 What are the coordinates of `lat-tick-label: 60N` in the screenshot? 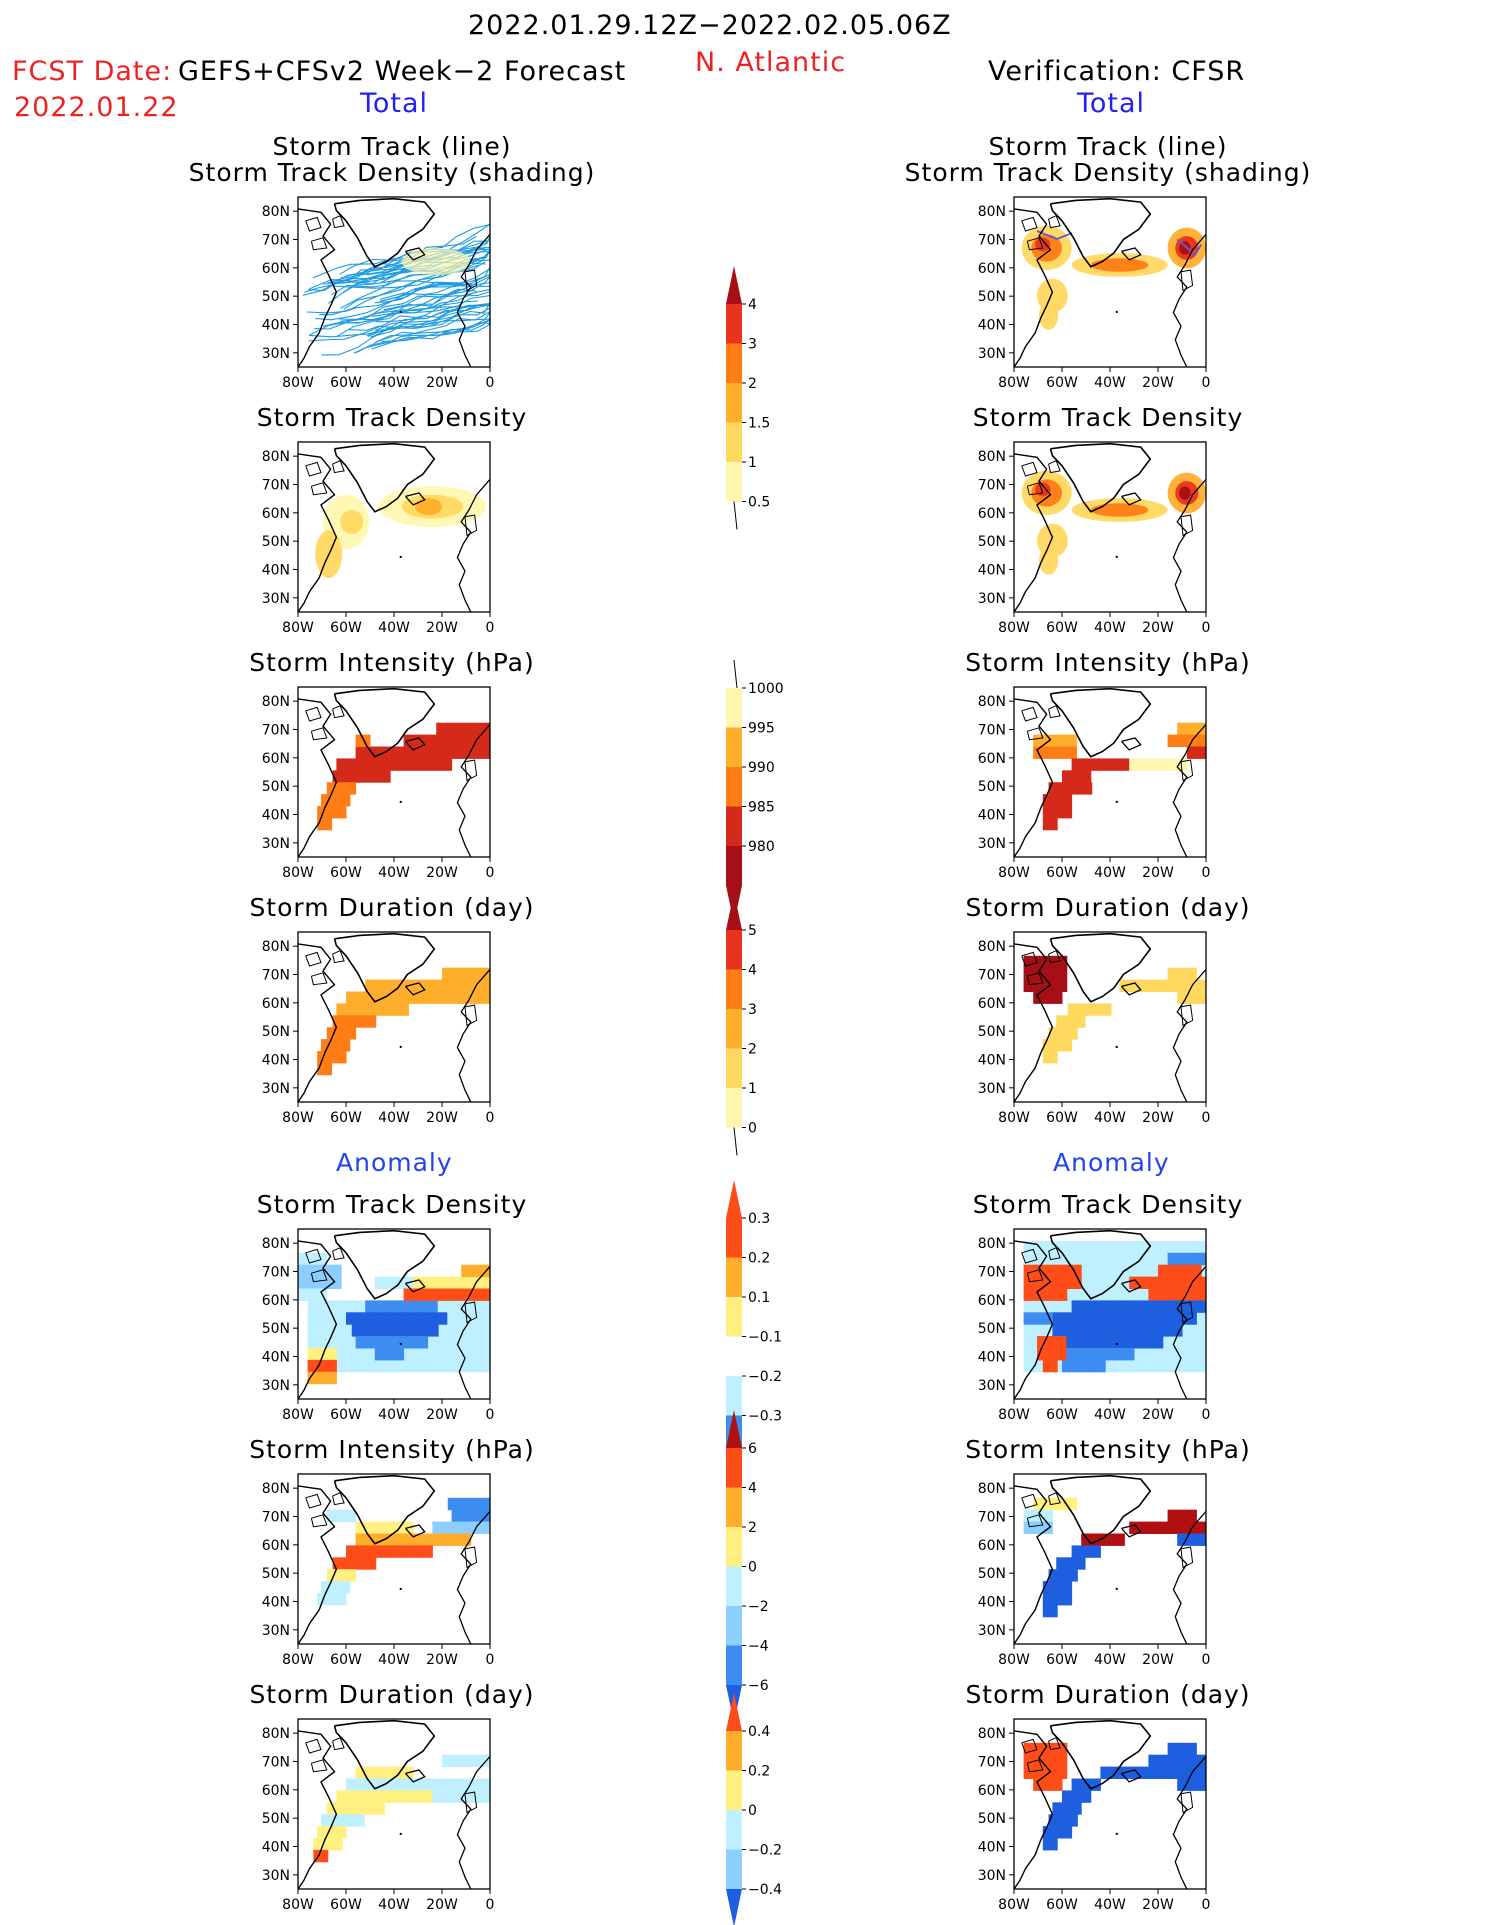 It's located at (276, 514).